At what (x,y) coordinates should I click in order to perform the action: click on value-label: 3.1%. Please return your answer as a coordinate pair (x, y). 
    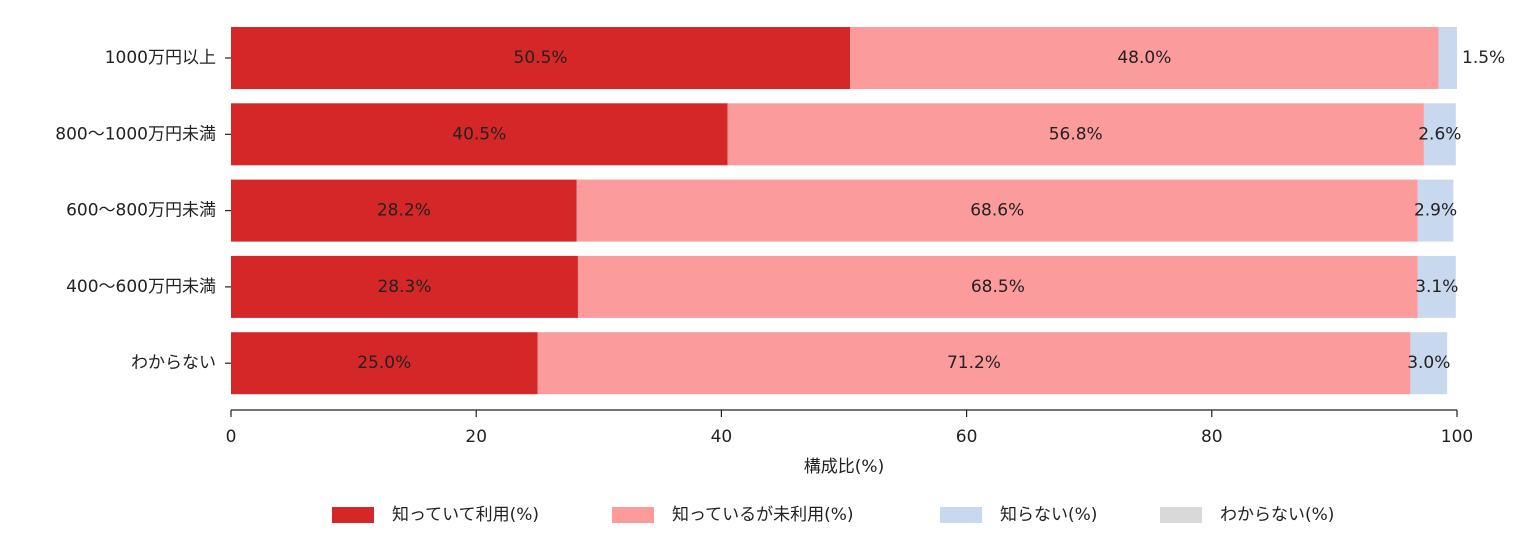
    Looking at the image, I should click on (1436, 287).